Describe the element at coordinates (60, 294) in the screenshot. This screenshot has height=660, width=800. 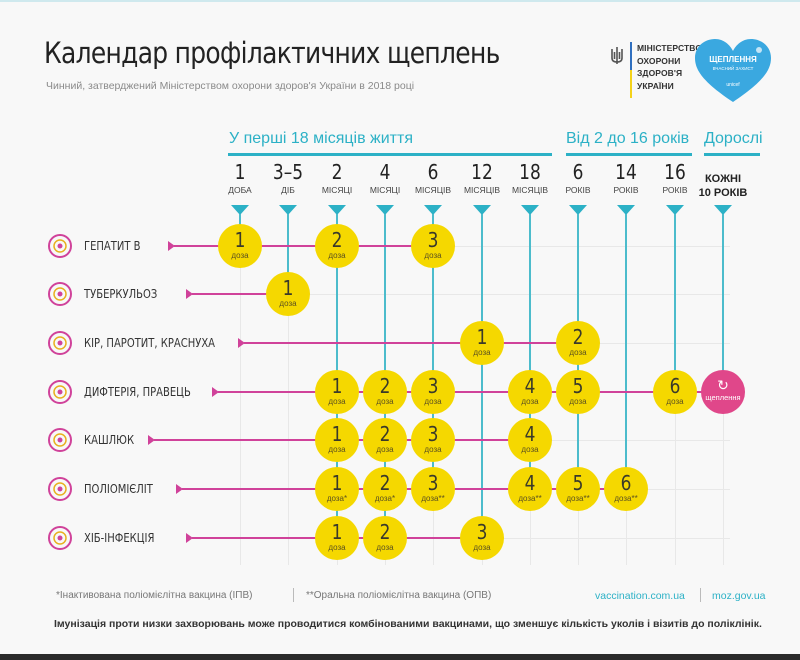
I see `tuberculosis-bacteria-icon` at that location.